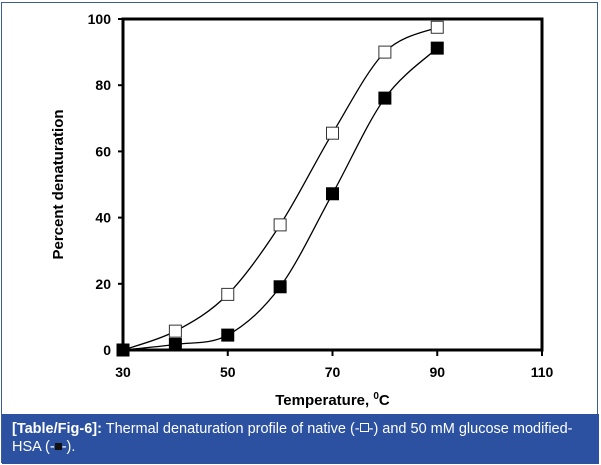 The height and width of the screenshot is (465, 601). I want to click on y-tick-label: 80, so click(103, 85).